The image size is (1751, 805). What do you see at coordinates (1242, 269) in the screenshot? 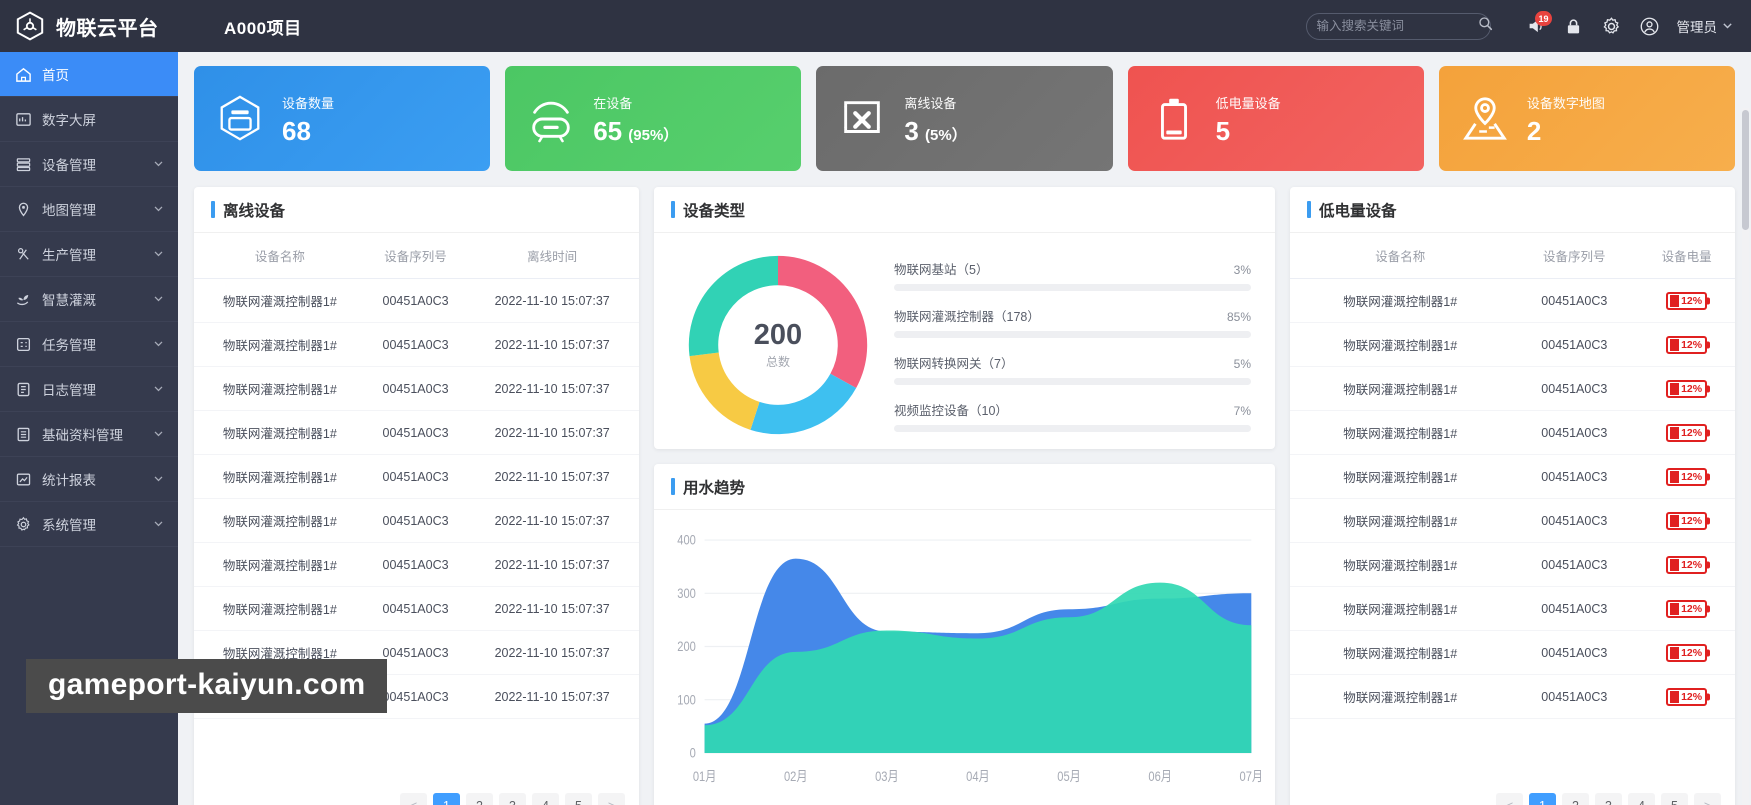
I see `legend-percent: 3%` at bounding box center [1242, 269].